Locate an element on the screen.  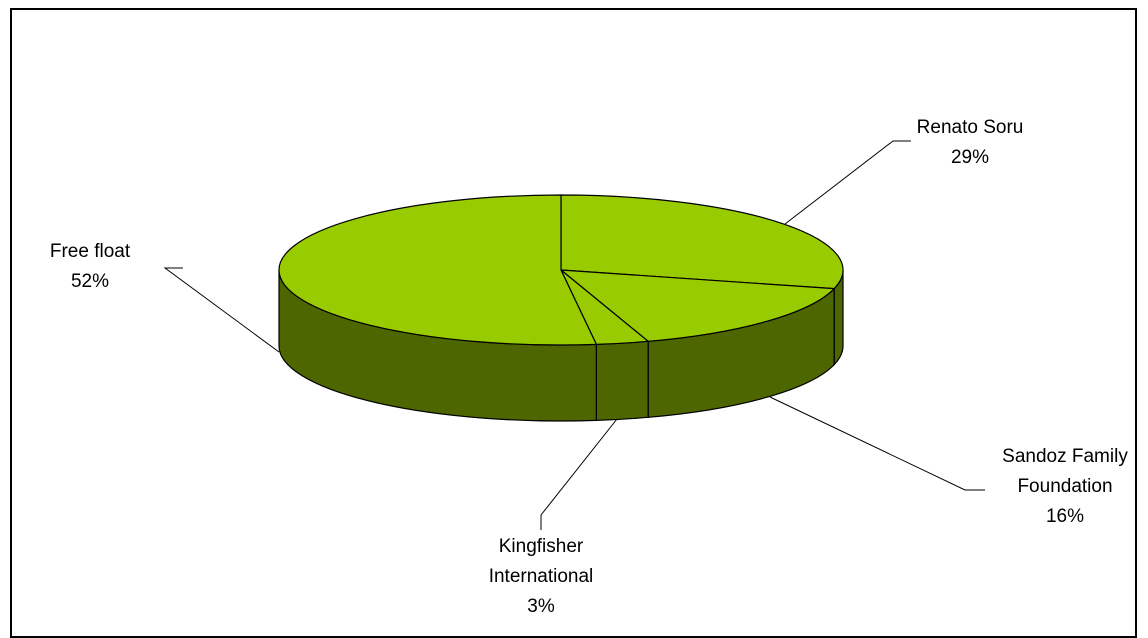
slice-name-label: Kingfisher is located at coordinates (541, 546).